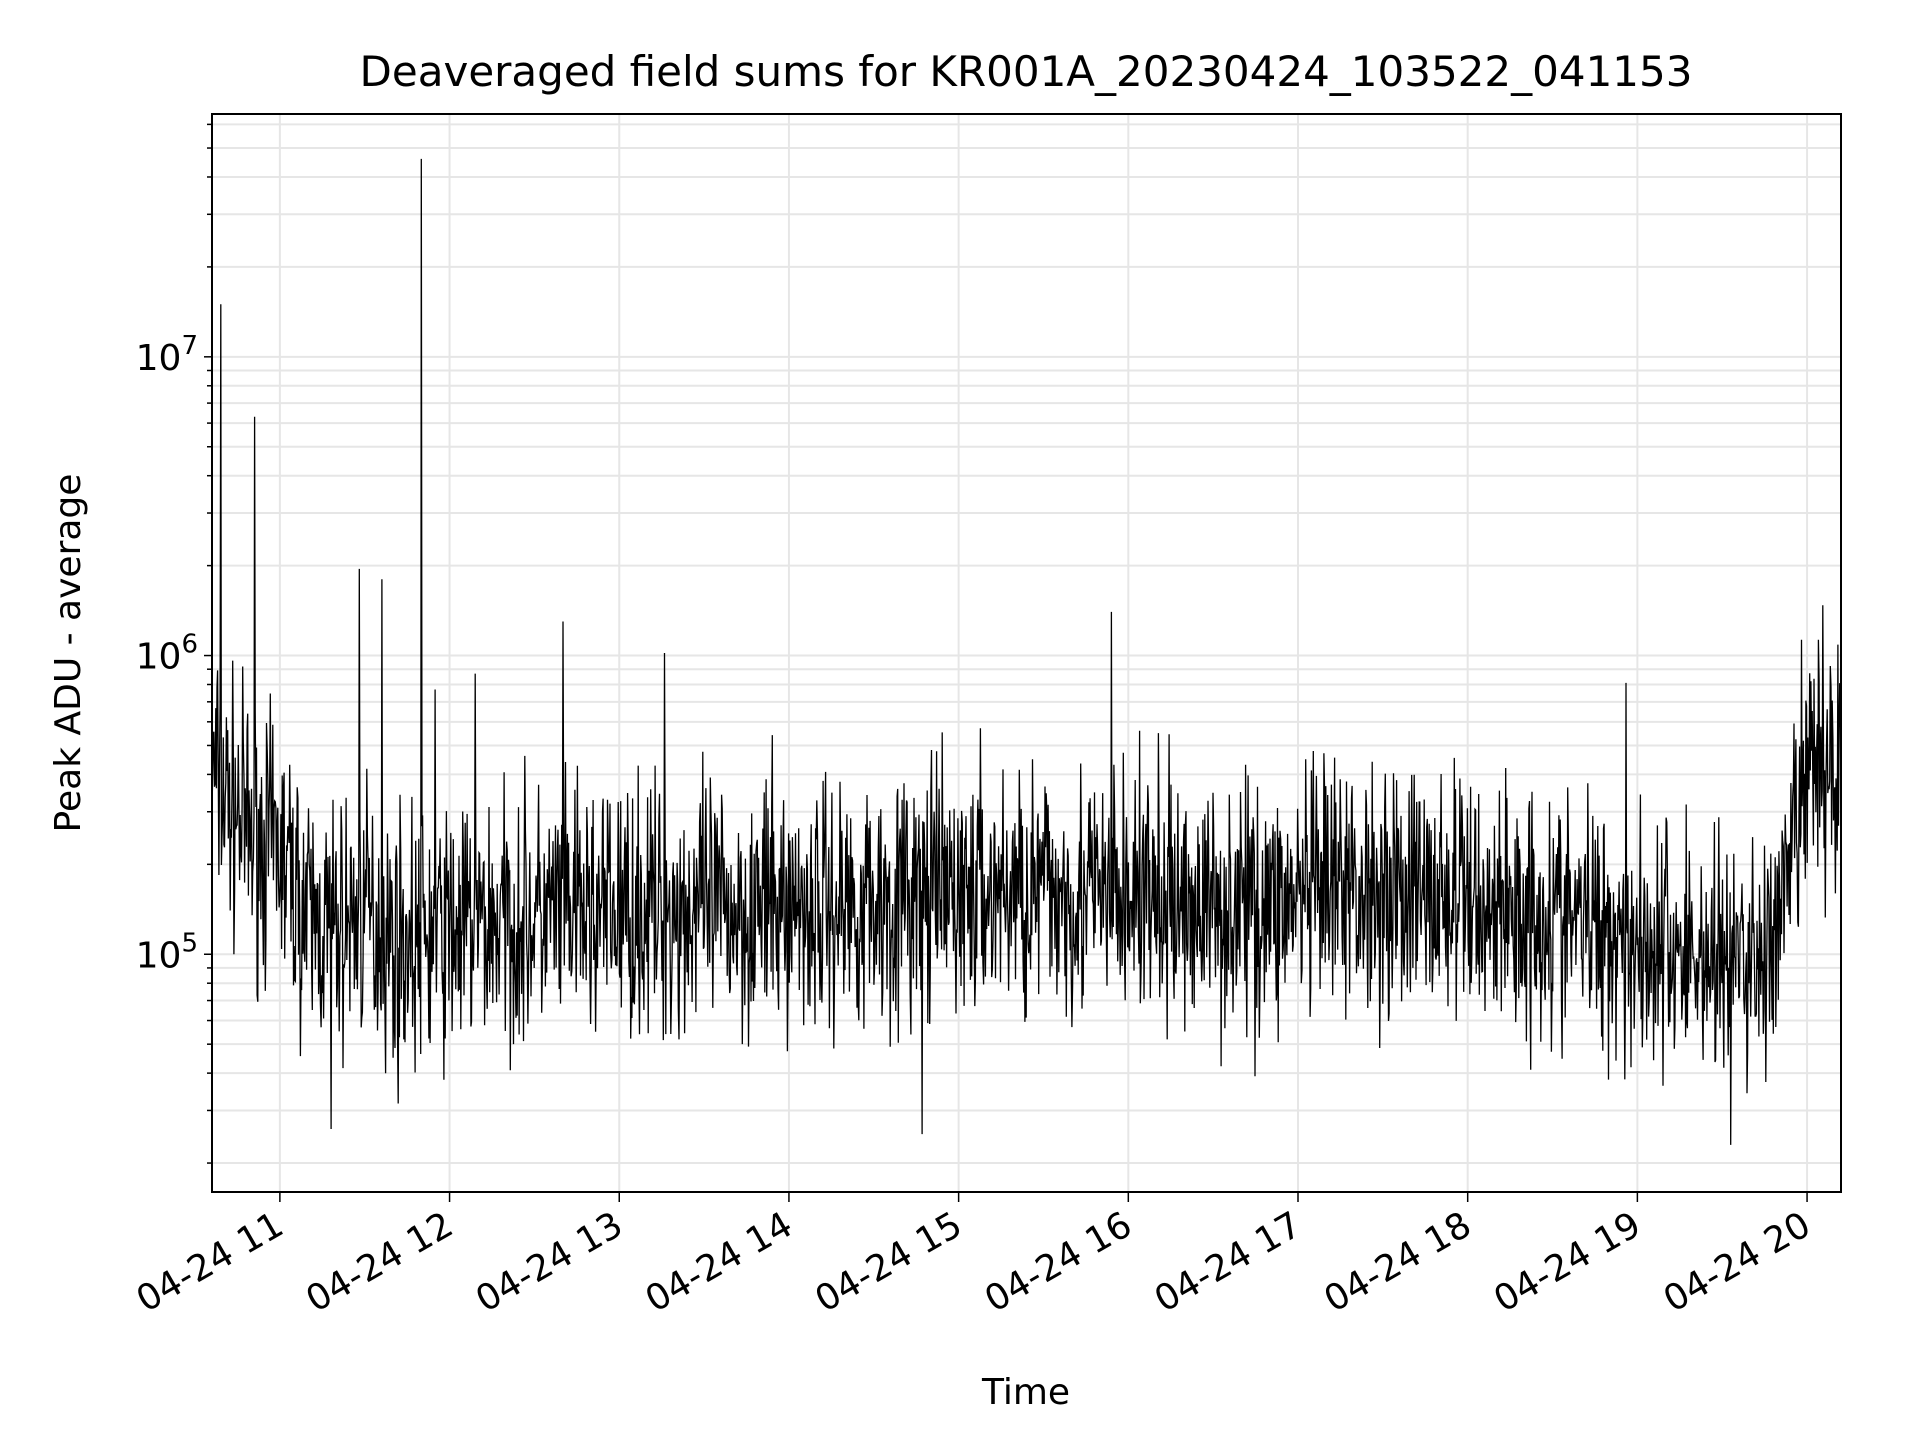 The height and width of the screenshot is (1440, 1920). Describe the element at coordinates (1025, 1392) in the screenshot. I see `x-axis-label: Time` at that location.